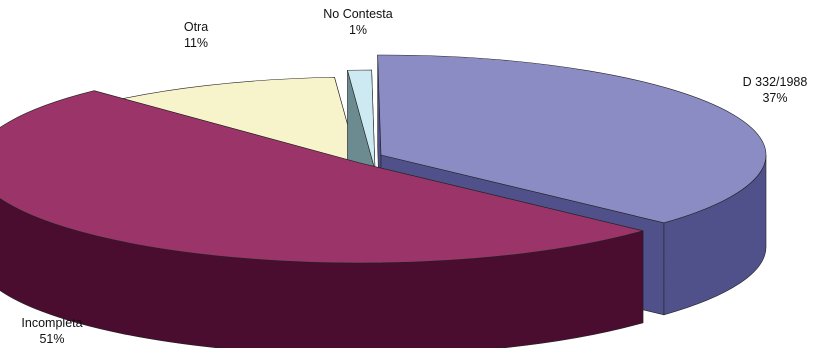  Describe the element at coordinates (51, 331) in the screenshot. I see `slice-label-incompleta: Incompleta 51%` at that location.